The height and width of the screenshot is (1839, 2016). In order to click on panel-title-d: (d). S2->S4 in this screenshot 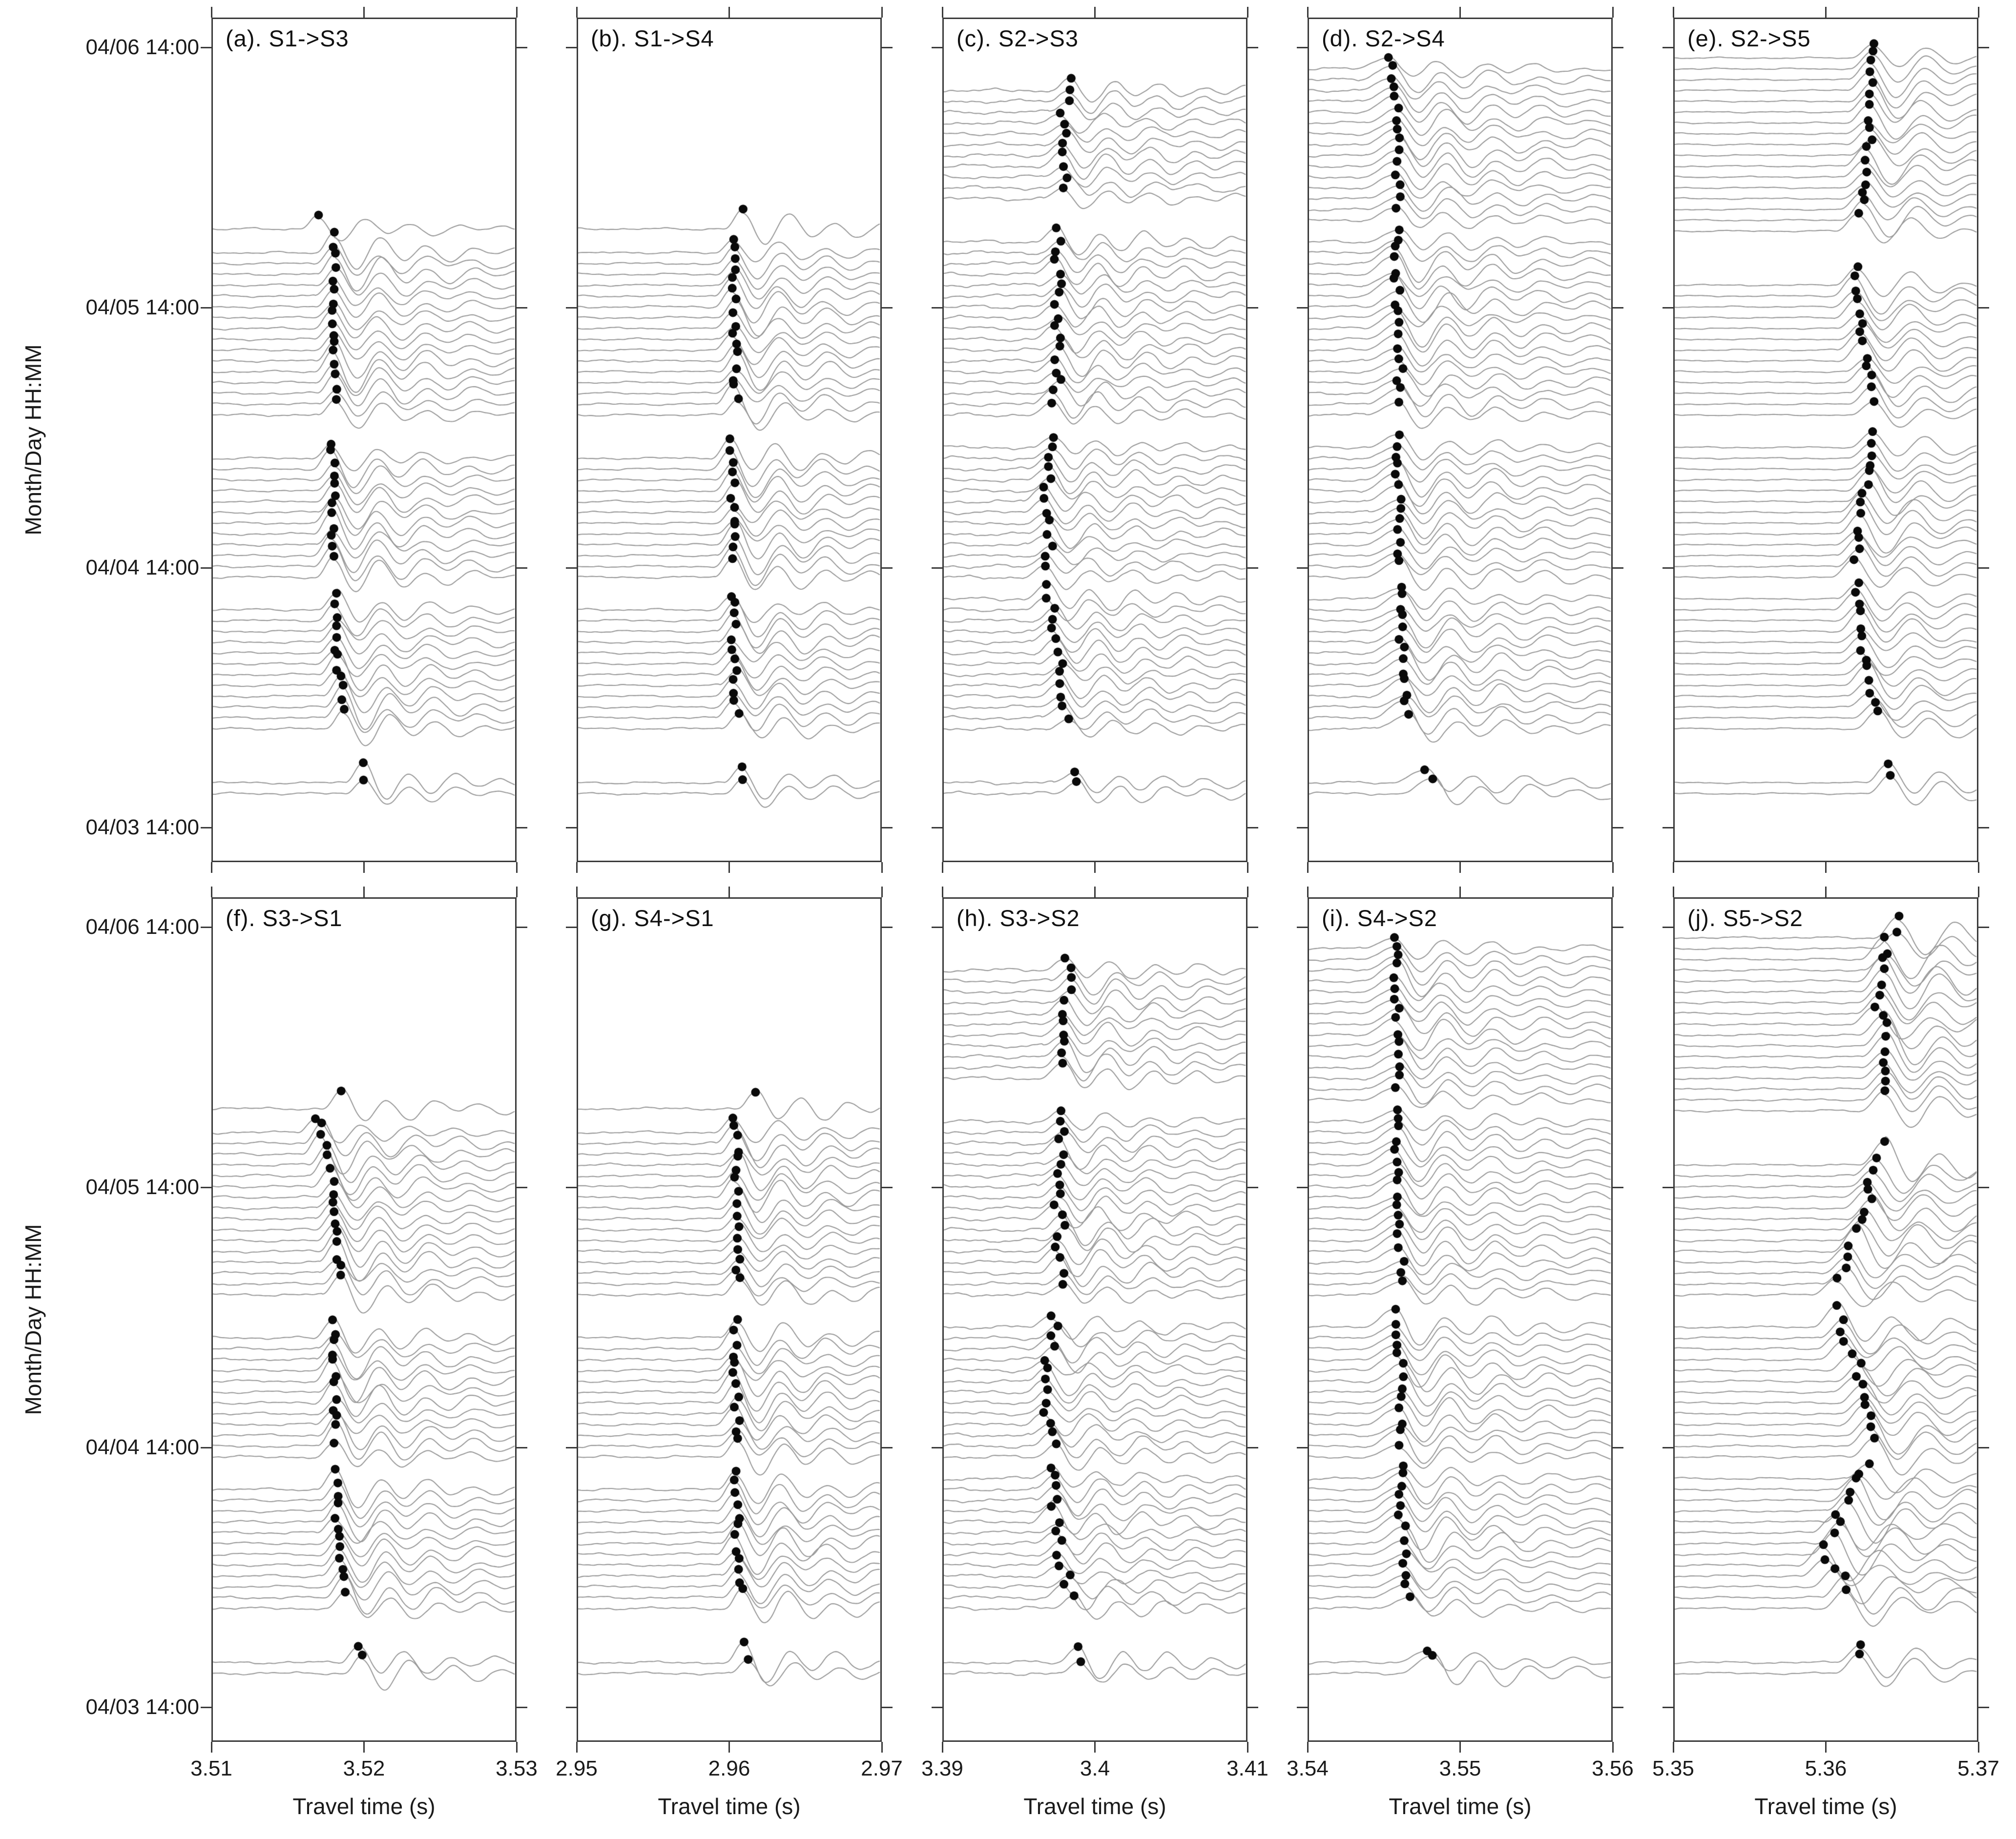, I will do `click(1383, 38)`.